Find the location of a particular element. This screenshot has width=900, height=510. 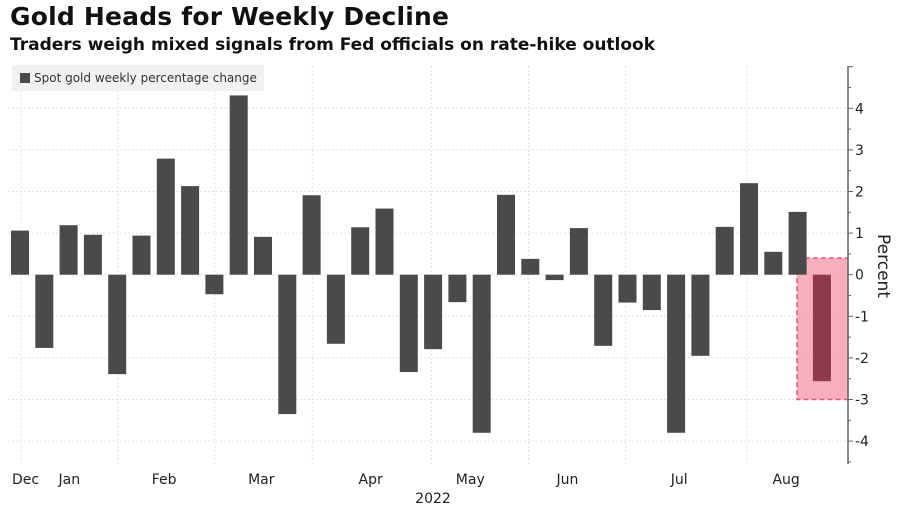

legend: Spot gold weekly percentage change is located at coordinates (138, 78).